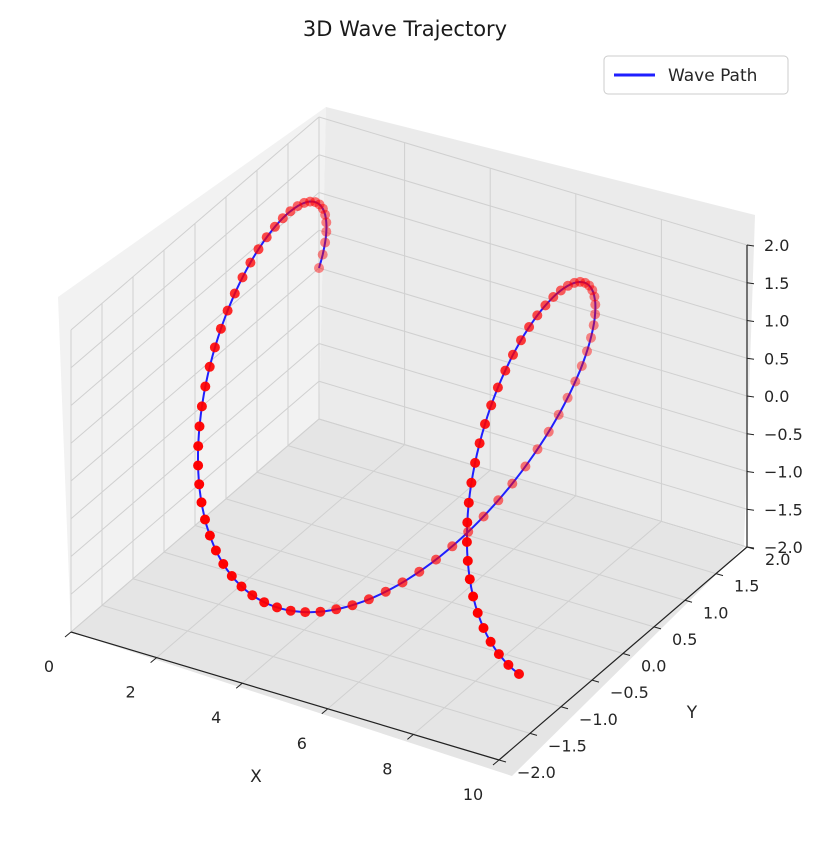  Describe the element at coordinates (783, 509) in the screenshot. I see `z-tick-label: −1.5` at that location.